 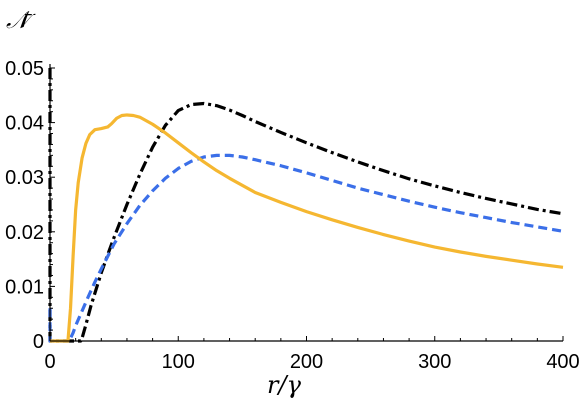 What do you see at coordinates (24, 287) in the screenshot?
I see `y-tick-label: 0.01` at bounding box center [24, 287].